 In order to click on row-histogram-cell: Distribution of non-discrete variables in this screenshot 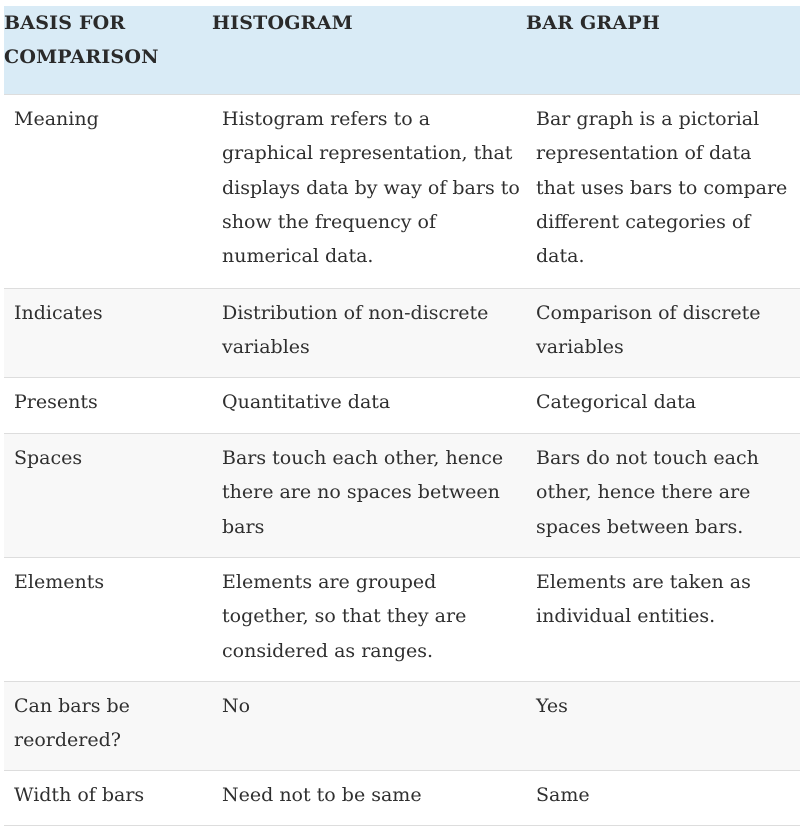, I will do `click(369, 333)`.